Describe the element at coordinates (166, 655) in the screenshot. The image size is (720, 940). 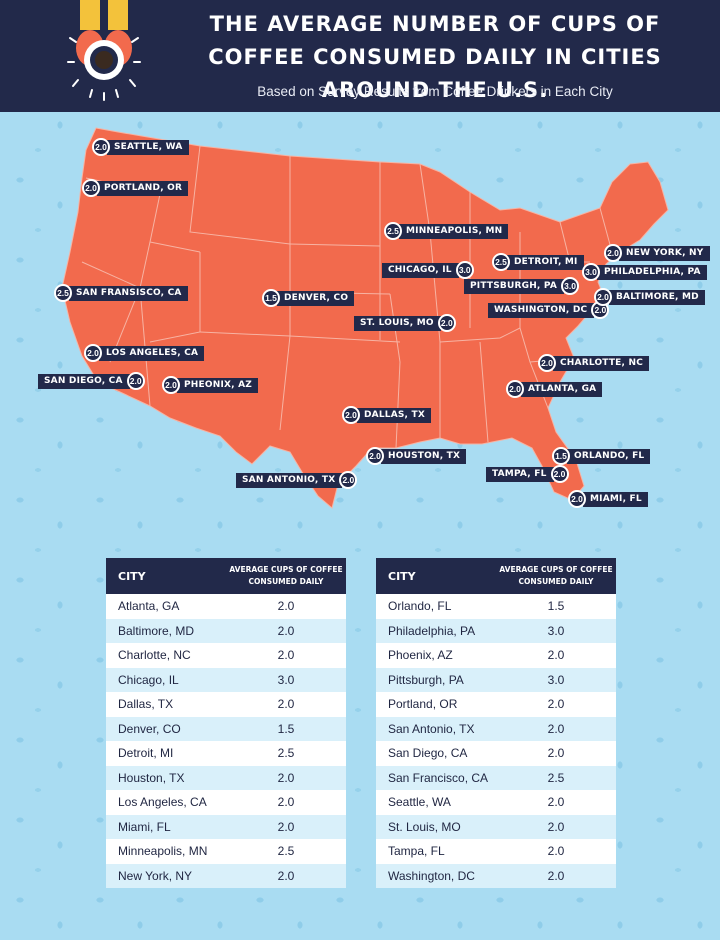
I see `cell-city: Charlotte, NC` at that location.